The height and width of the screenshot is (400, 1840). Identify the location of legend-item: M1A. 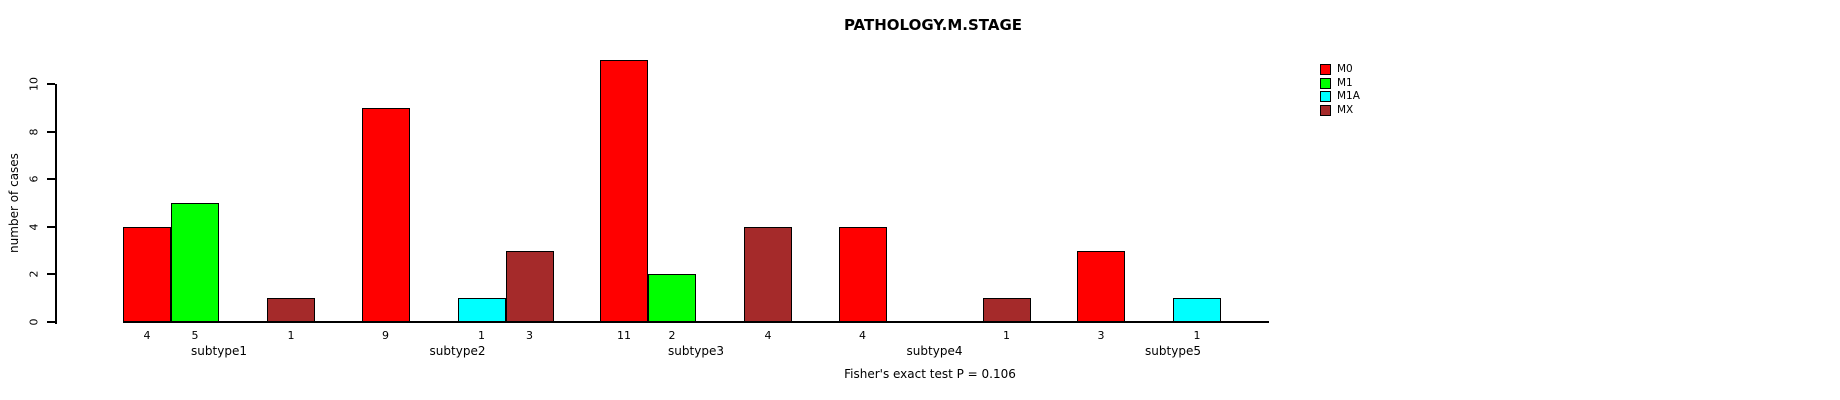
(1340, 96).